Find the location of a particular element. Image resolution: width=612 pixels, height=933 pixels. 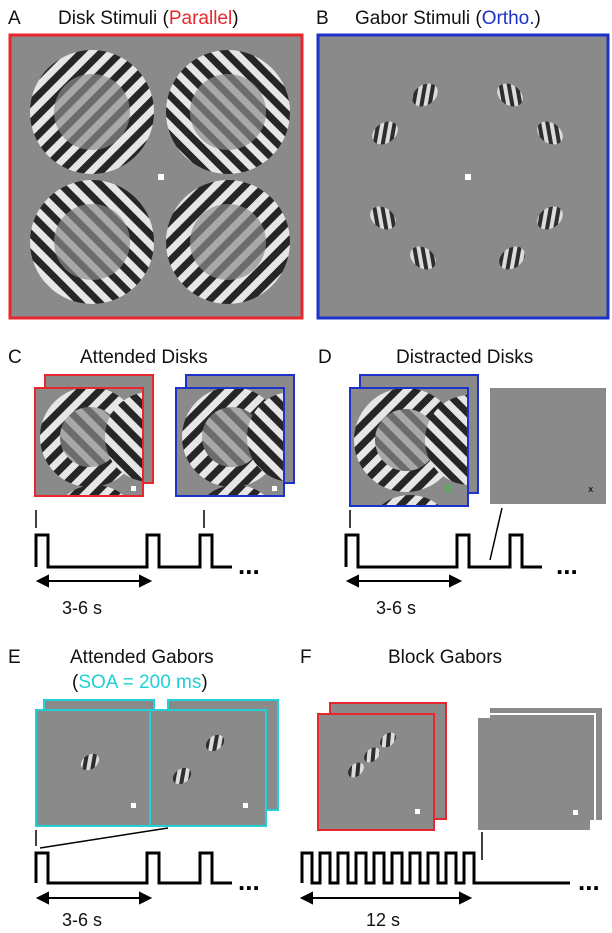

panel-b-title-suffix: ) is located at coordinates (537, 18).